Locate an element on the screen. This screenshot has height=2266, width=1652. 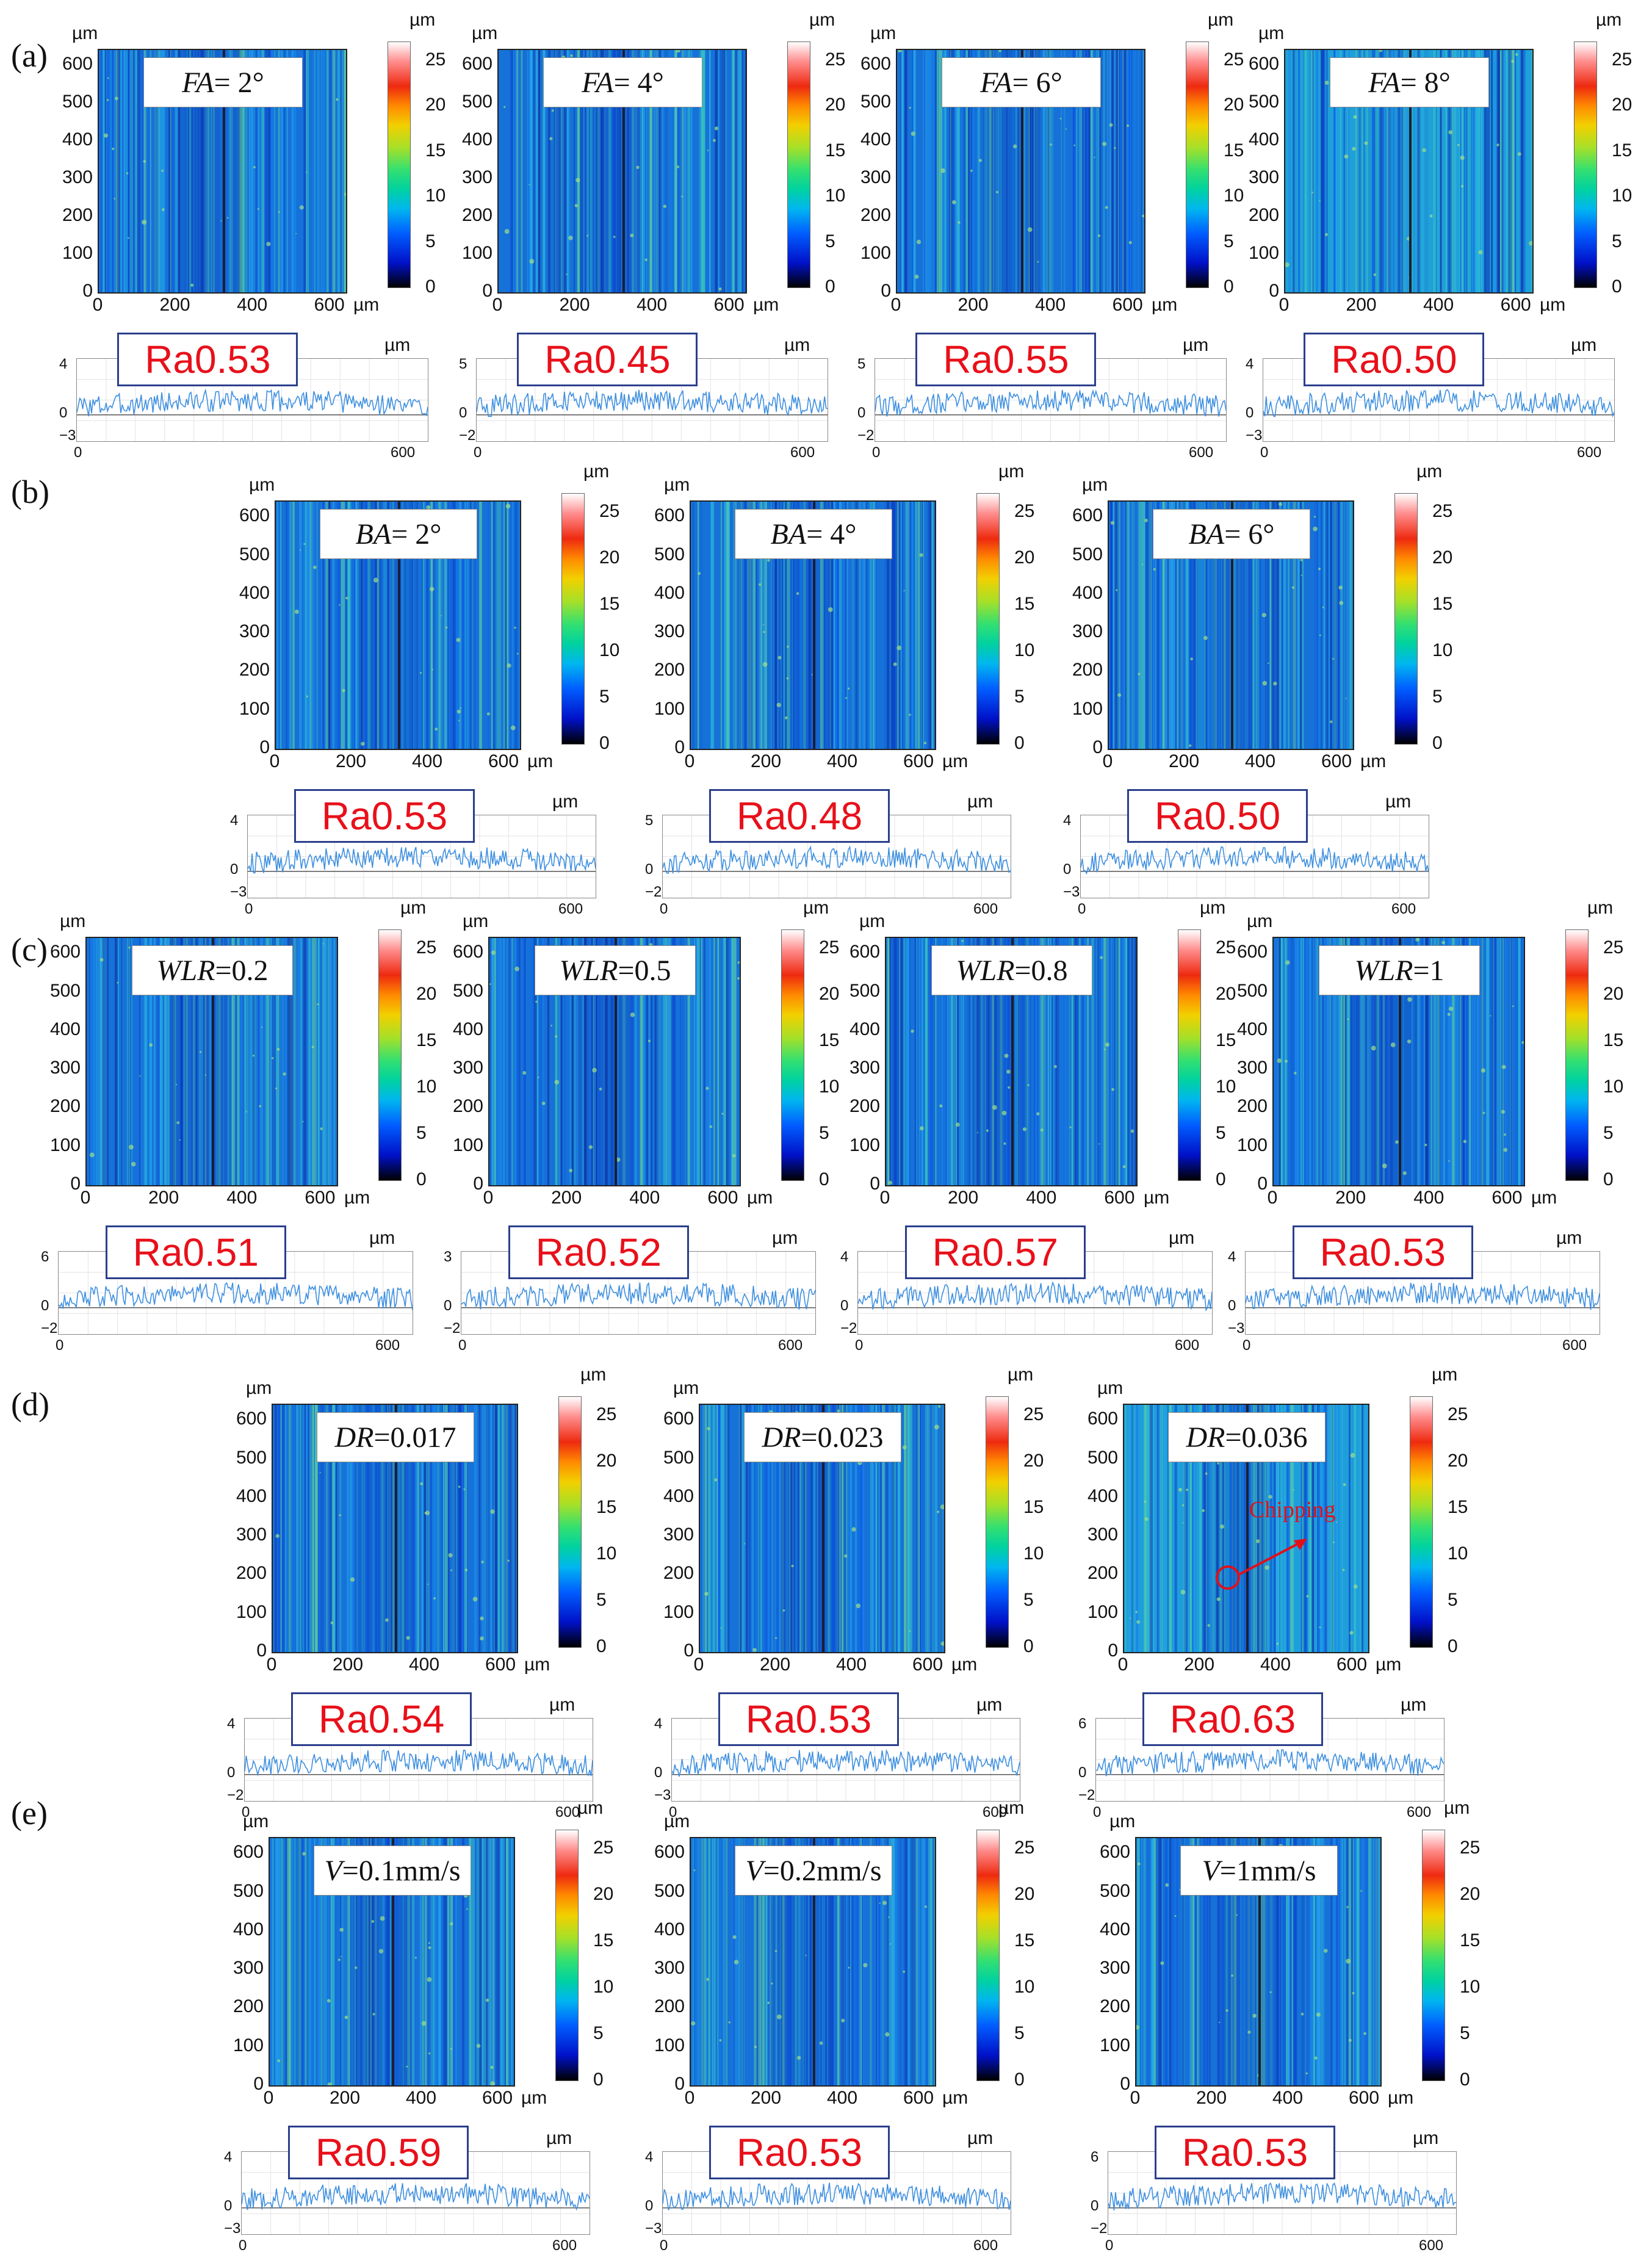
title-value: = 2° is located at coordinates (416, 534).